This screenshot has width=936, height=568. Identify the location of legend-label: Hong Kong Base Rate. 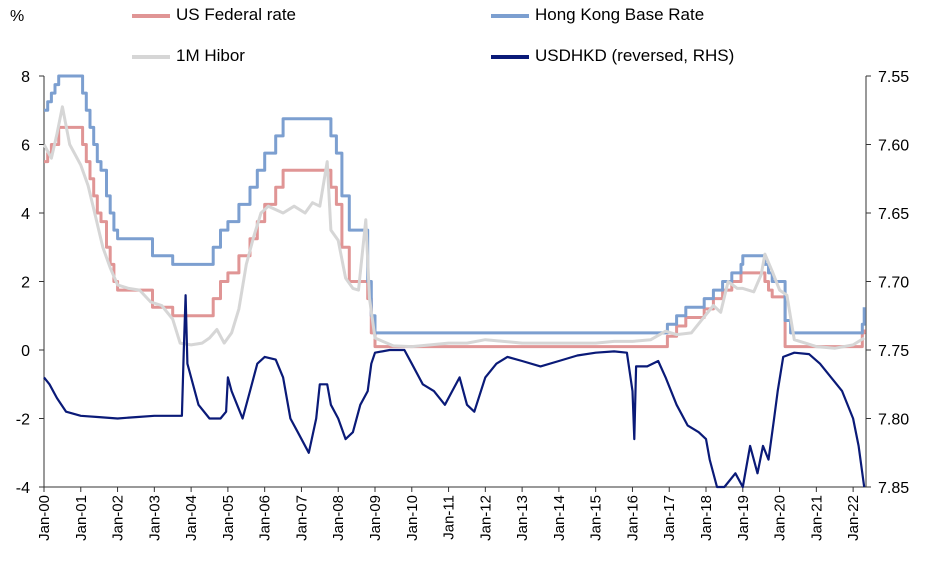
(620, 14).